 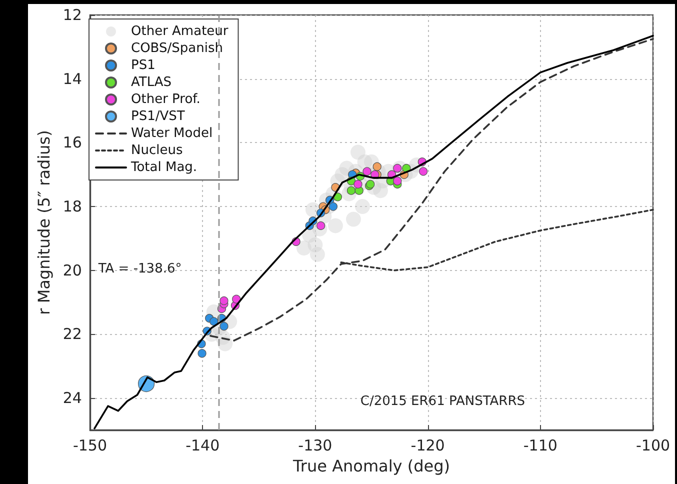 What do you see at coordinates (72, 207) in the screenshot?
I see `y-tick-label: 18` at bounding box center [72, 207].